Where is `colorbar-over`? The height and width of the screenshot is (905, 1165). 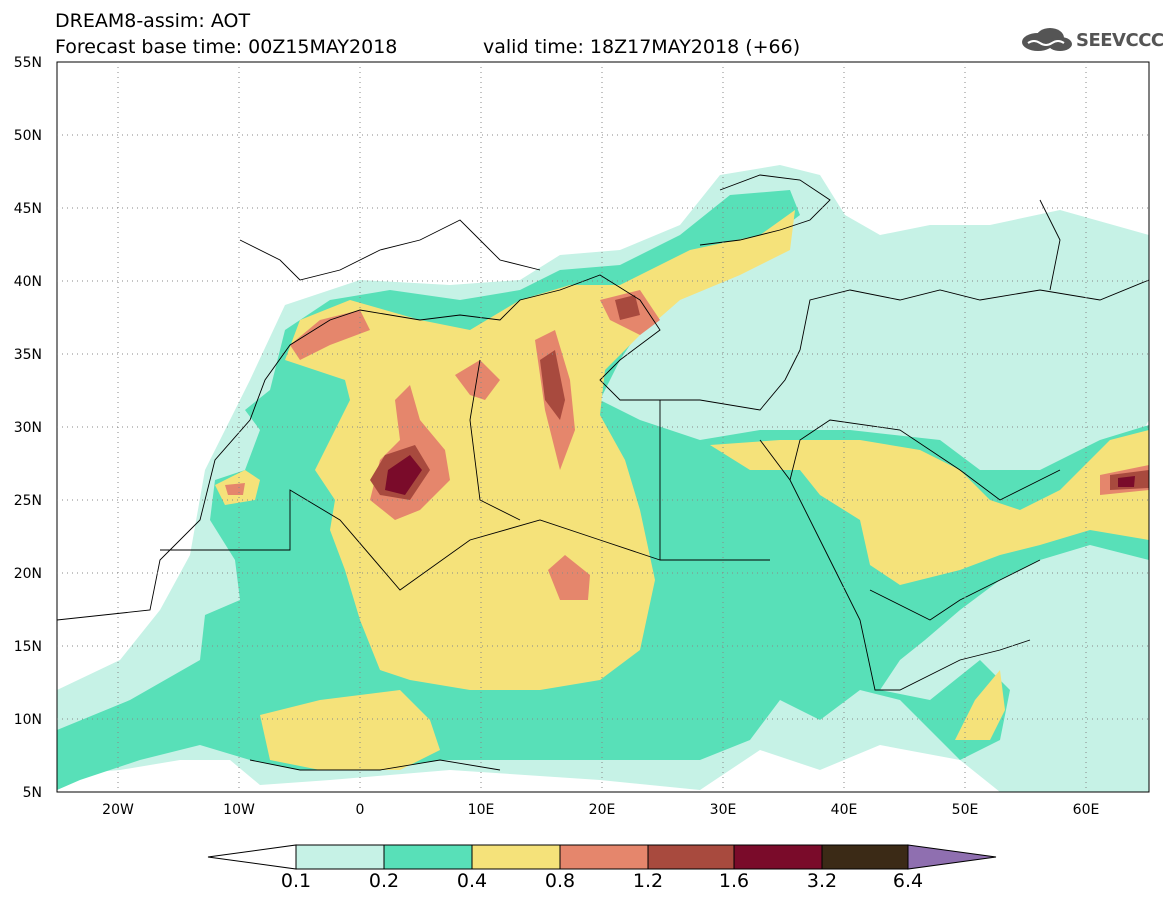 colorbar-over is located at coordinates (952, 857).